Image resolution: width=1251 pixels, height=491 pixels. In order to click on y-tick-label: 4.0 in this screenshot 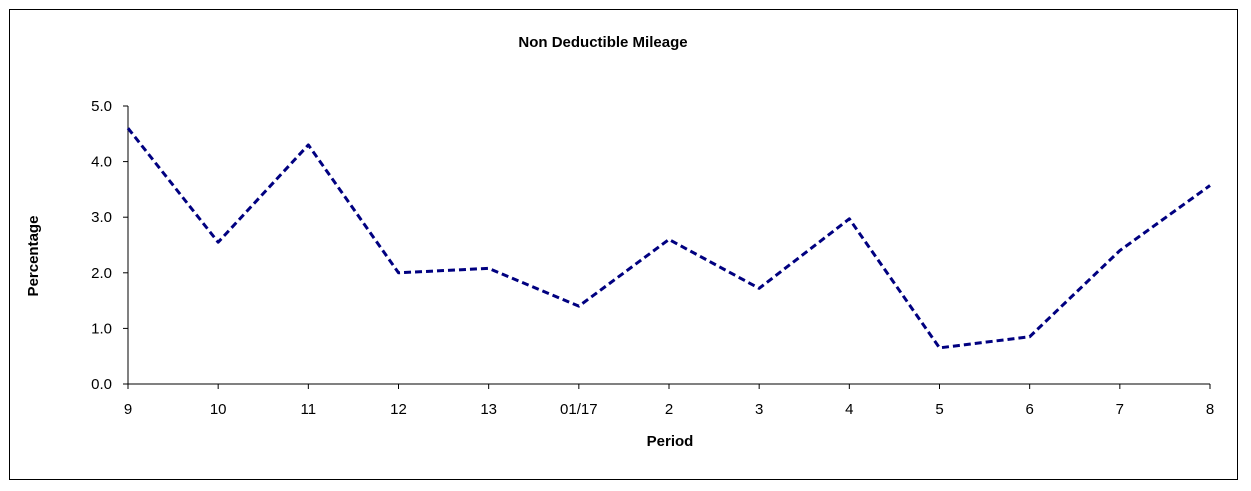, I will do `click(101, 162)`.